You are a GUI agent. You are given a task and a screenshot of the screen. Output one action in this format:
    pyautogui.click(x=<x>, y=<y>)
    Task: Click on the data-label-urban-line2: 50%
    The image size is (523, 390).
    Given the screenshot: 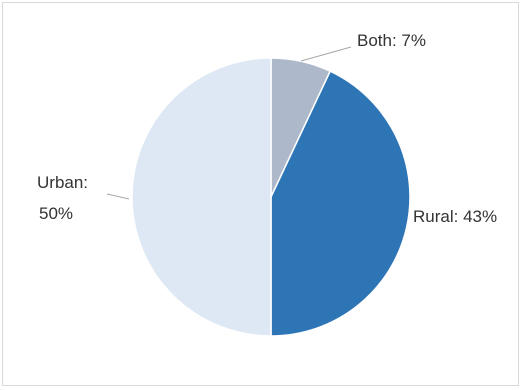 What is the action you would take?
    pyautogui.click(x=56, y=213)
    